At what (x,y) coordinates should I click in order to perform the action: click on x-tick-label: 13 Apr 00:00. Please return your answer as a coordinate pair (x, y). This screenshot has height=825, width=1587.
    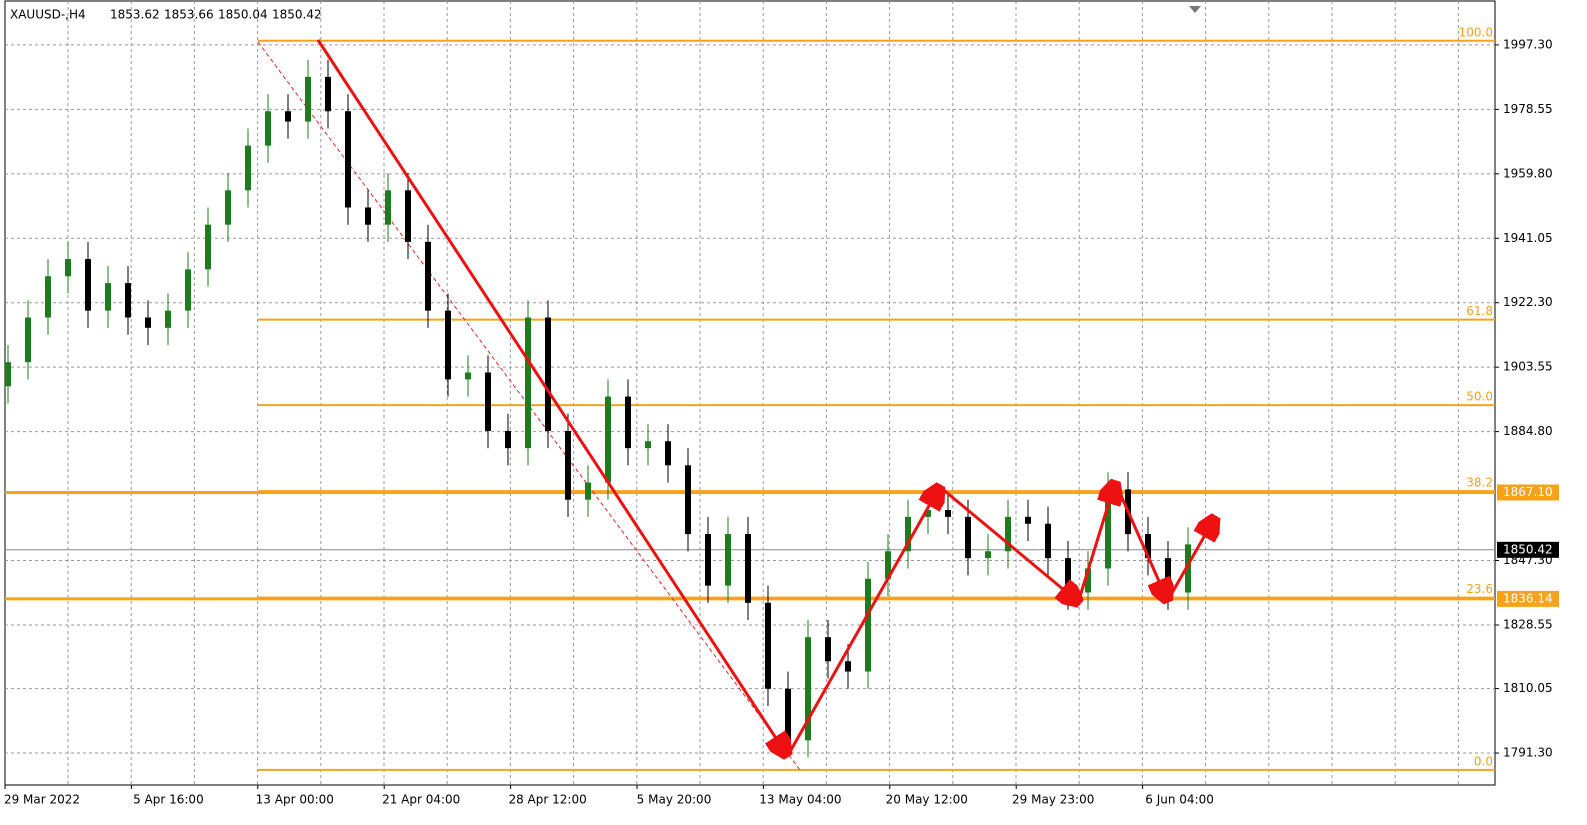
    Looking at the image, I should click on (295, 800).